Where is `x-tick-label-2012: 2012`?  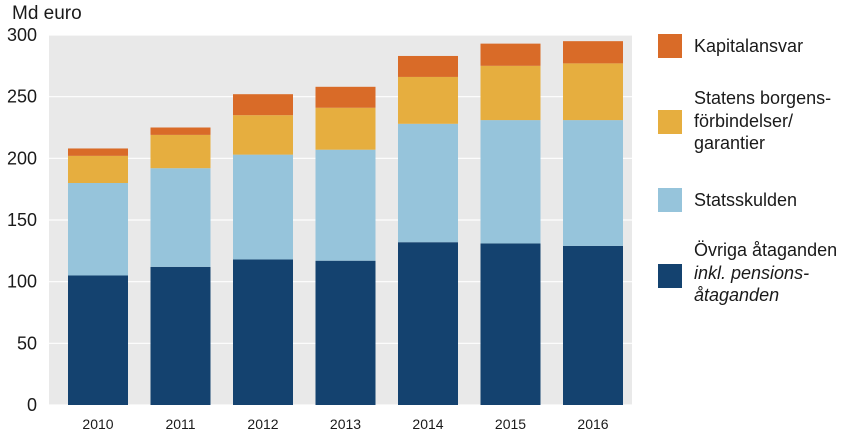
x-tick-label-2012: 2012 is located at coordinates (262, 424).